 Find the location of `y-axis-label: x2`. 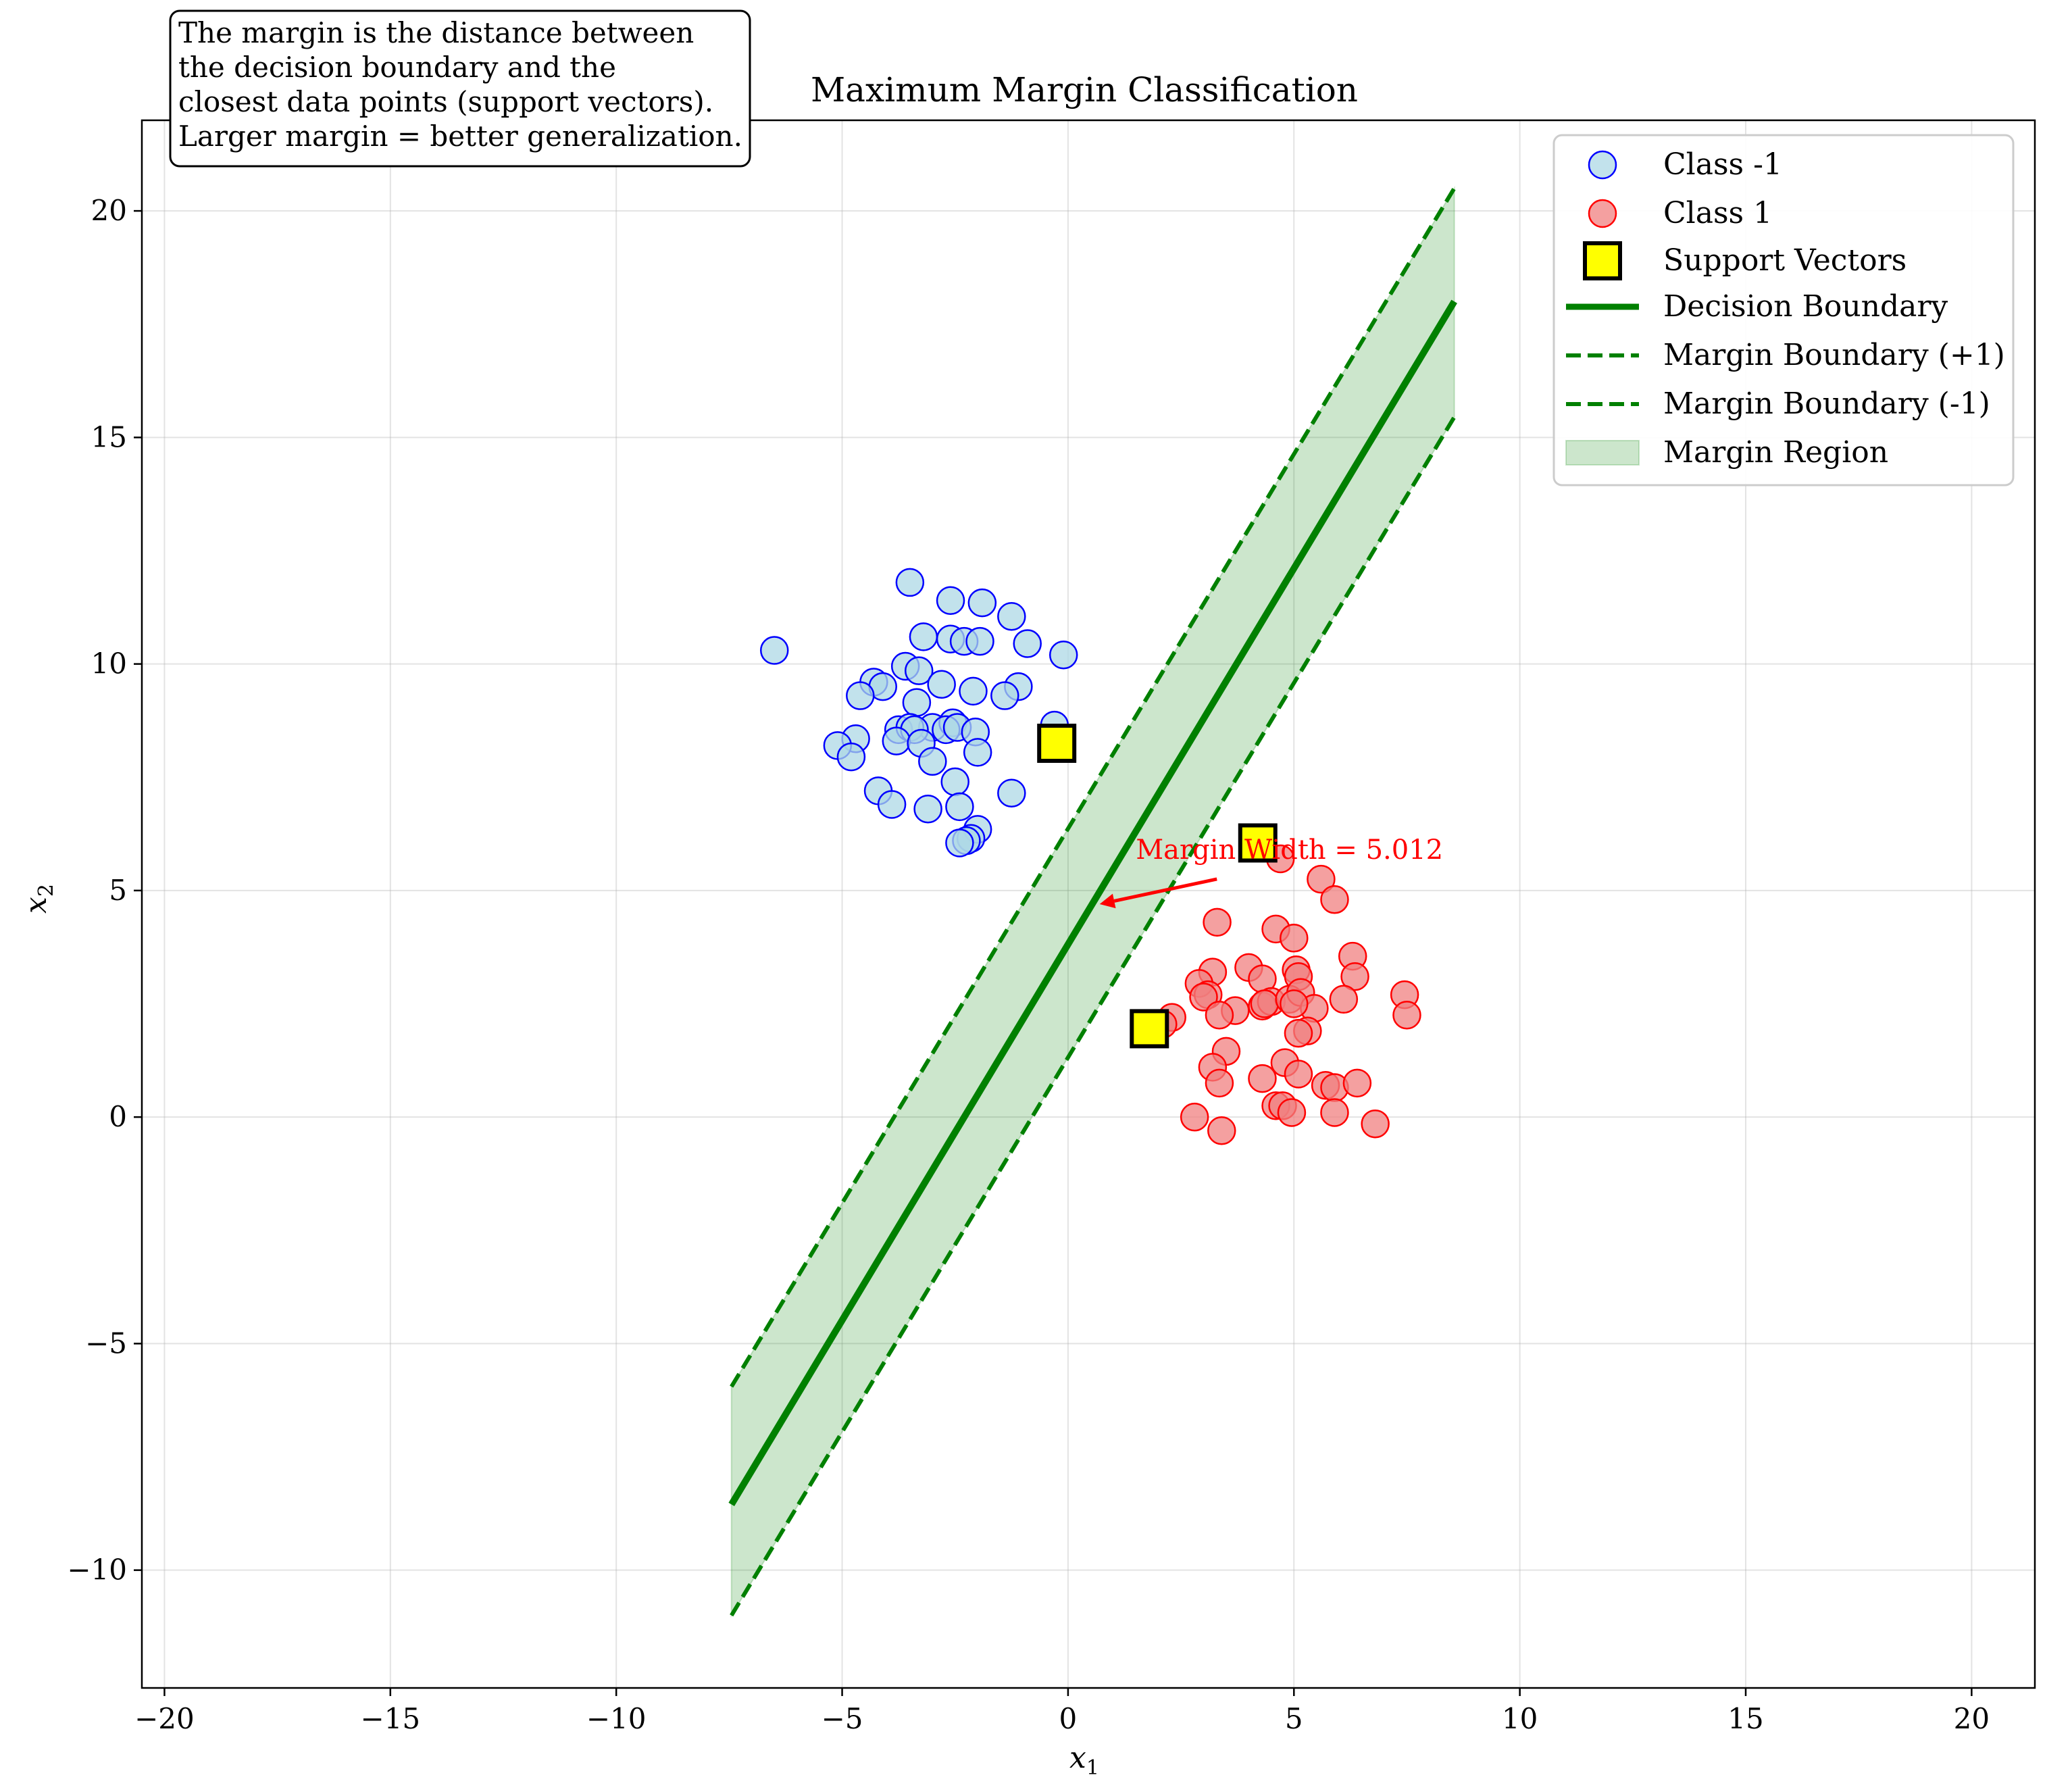

y-axis-label: x2 is located at coordinates (38, 899).